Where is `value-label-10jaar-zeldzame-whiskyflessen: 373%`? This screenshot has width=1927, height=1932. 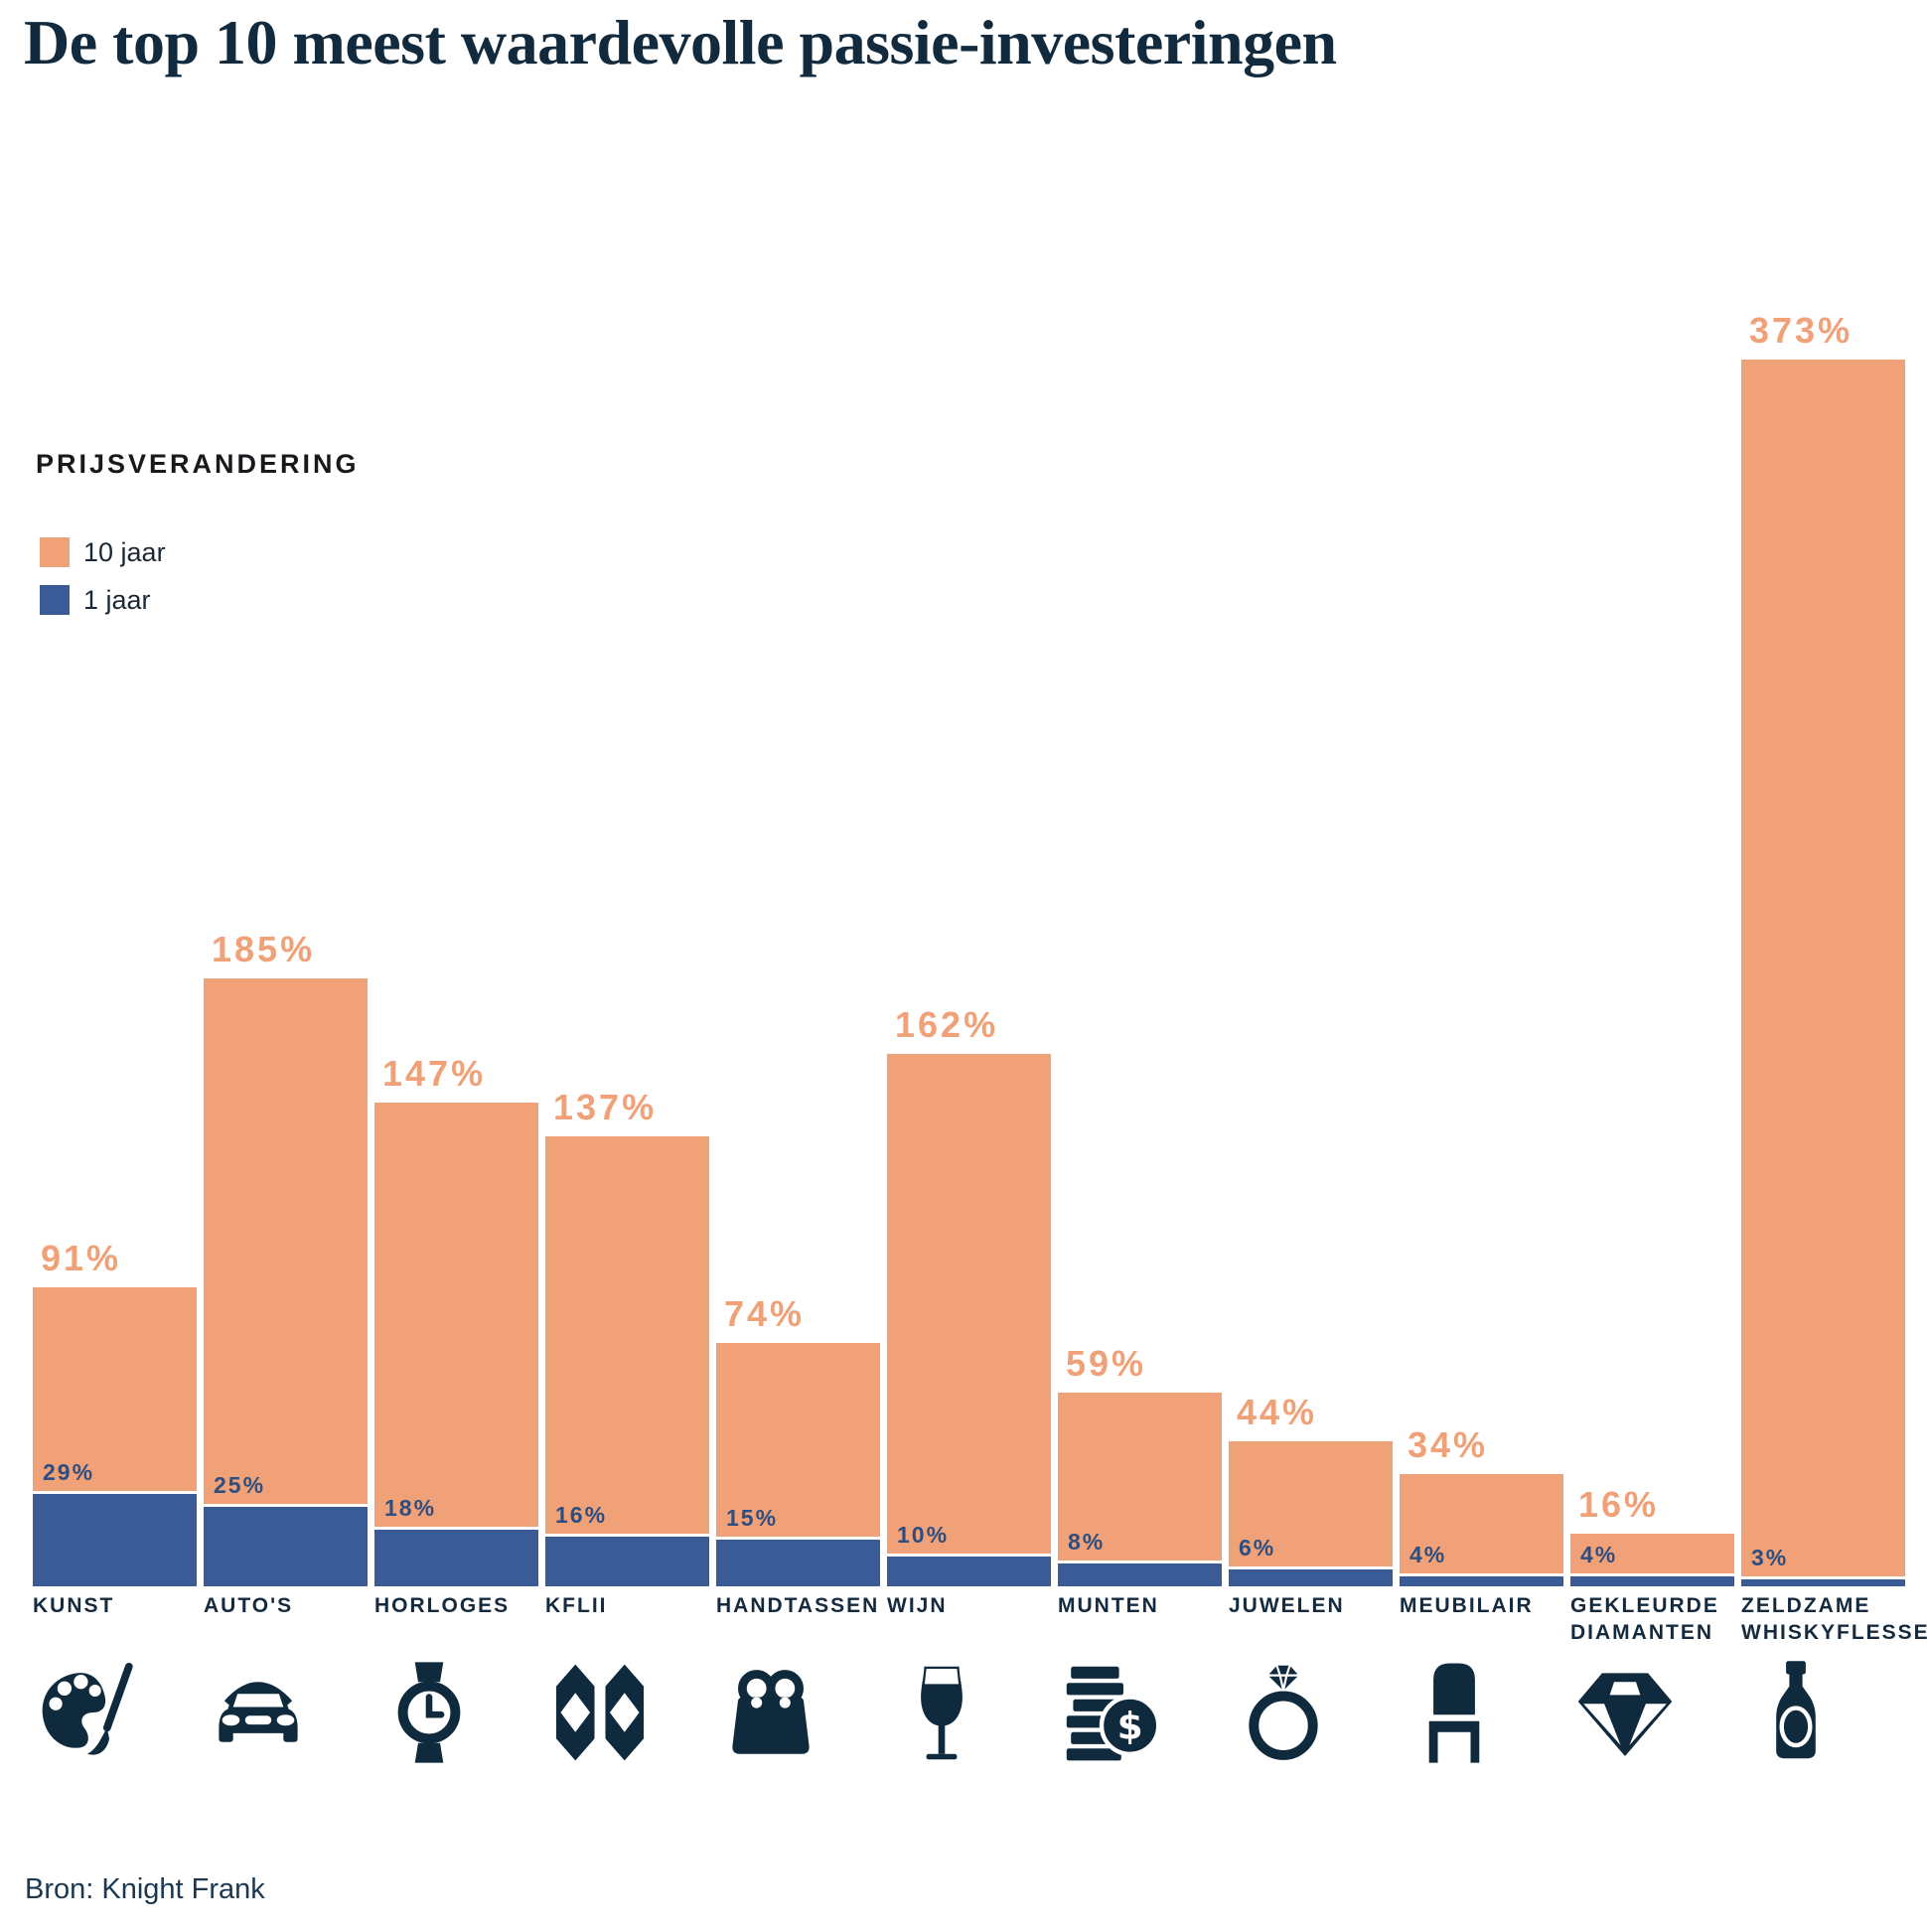 value-label-10jaar-zeldzame-whiskyflessen: 373% is located at coordinates (1801, 330).